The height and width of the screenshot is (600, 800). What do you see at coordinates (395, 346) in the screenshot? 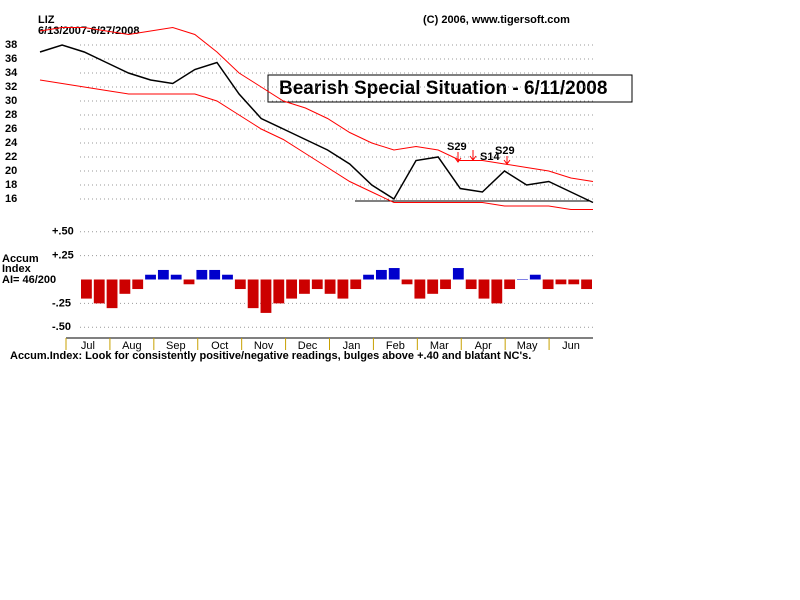
I see `x-tick-label: Feb` at bounding box center [395, 346].